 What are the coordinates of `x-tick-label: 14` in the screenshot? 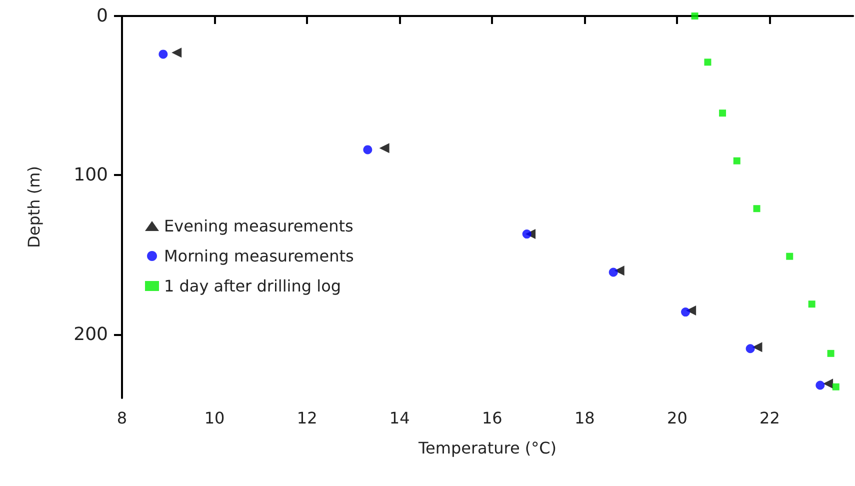 It's located at (399, 418).